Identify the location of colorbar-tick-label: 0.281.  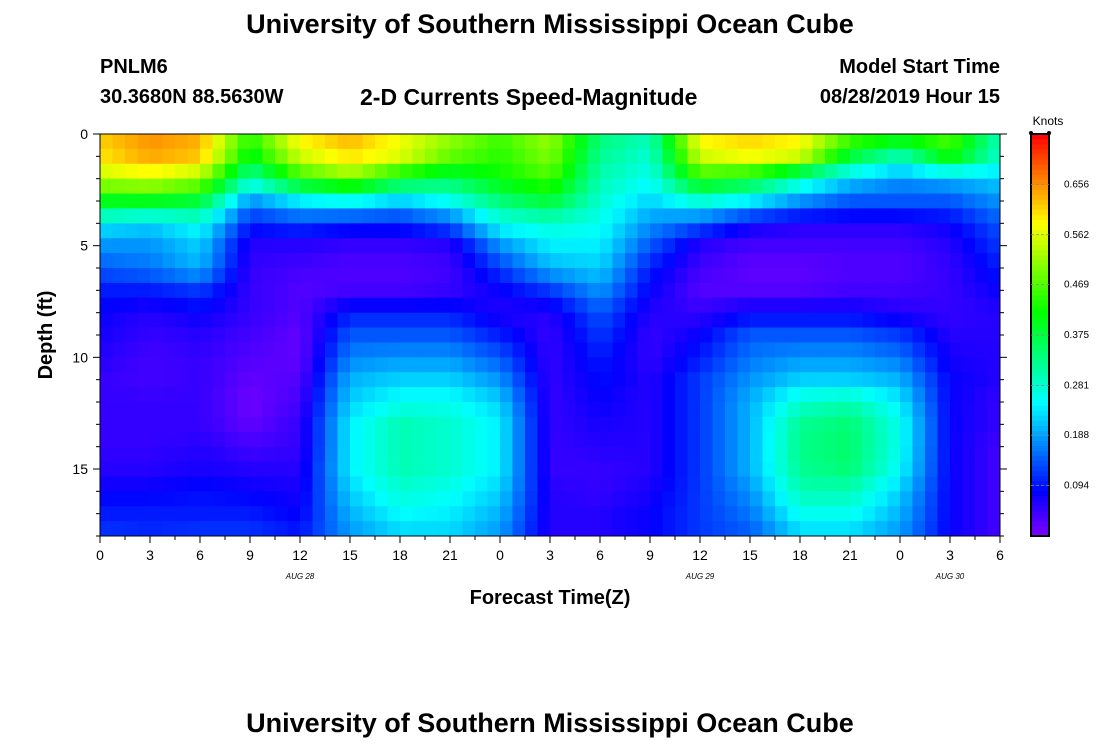
(1076, 385).